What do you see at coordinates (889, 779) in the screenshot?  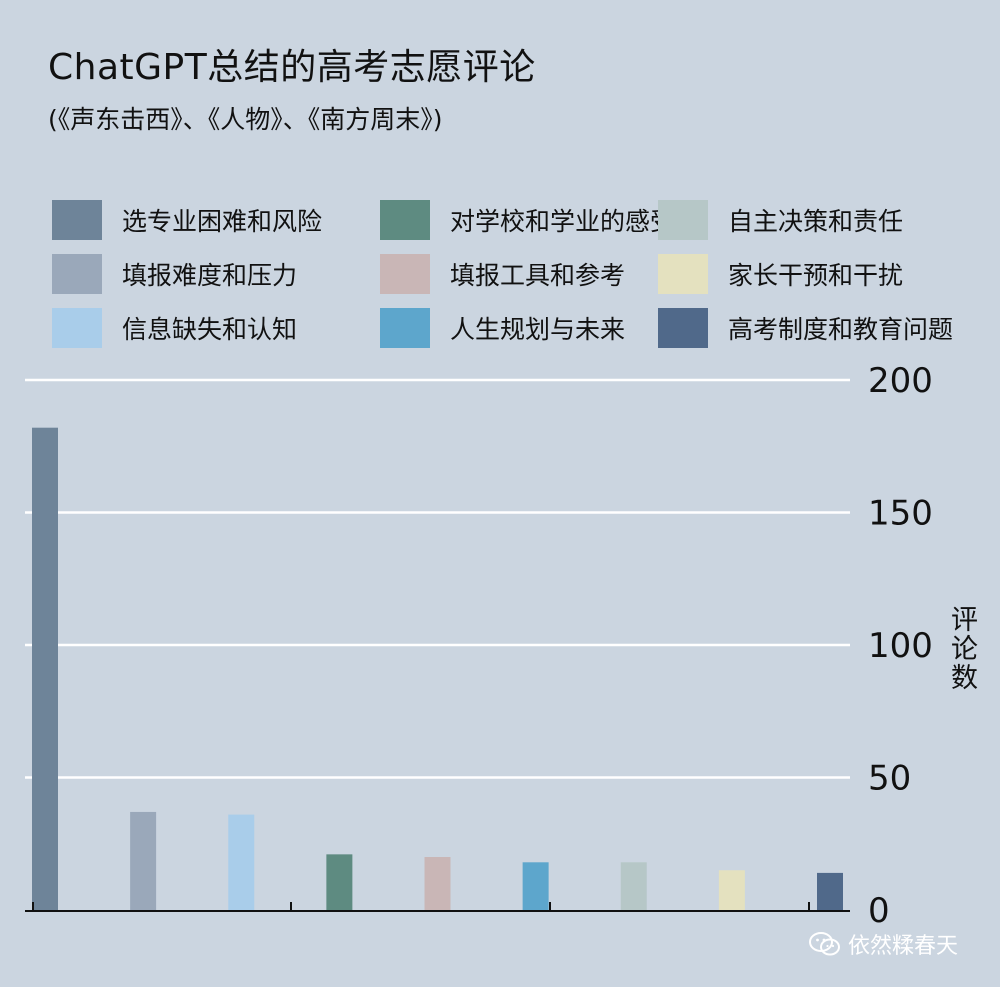 I see `y-tick-label: 50` at bounding box center [889, 779].